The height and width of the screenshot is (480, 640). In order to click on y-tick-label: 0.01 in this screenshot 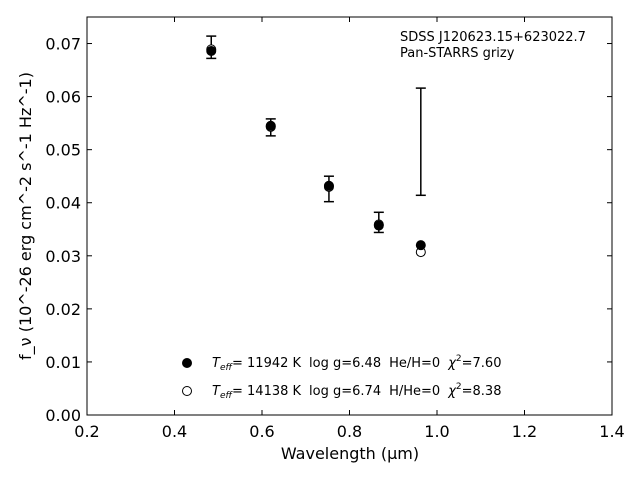, I will do `click(63, 362)`.